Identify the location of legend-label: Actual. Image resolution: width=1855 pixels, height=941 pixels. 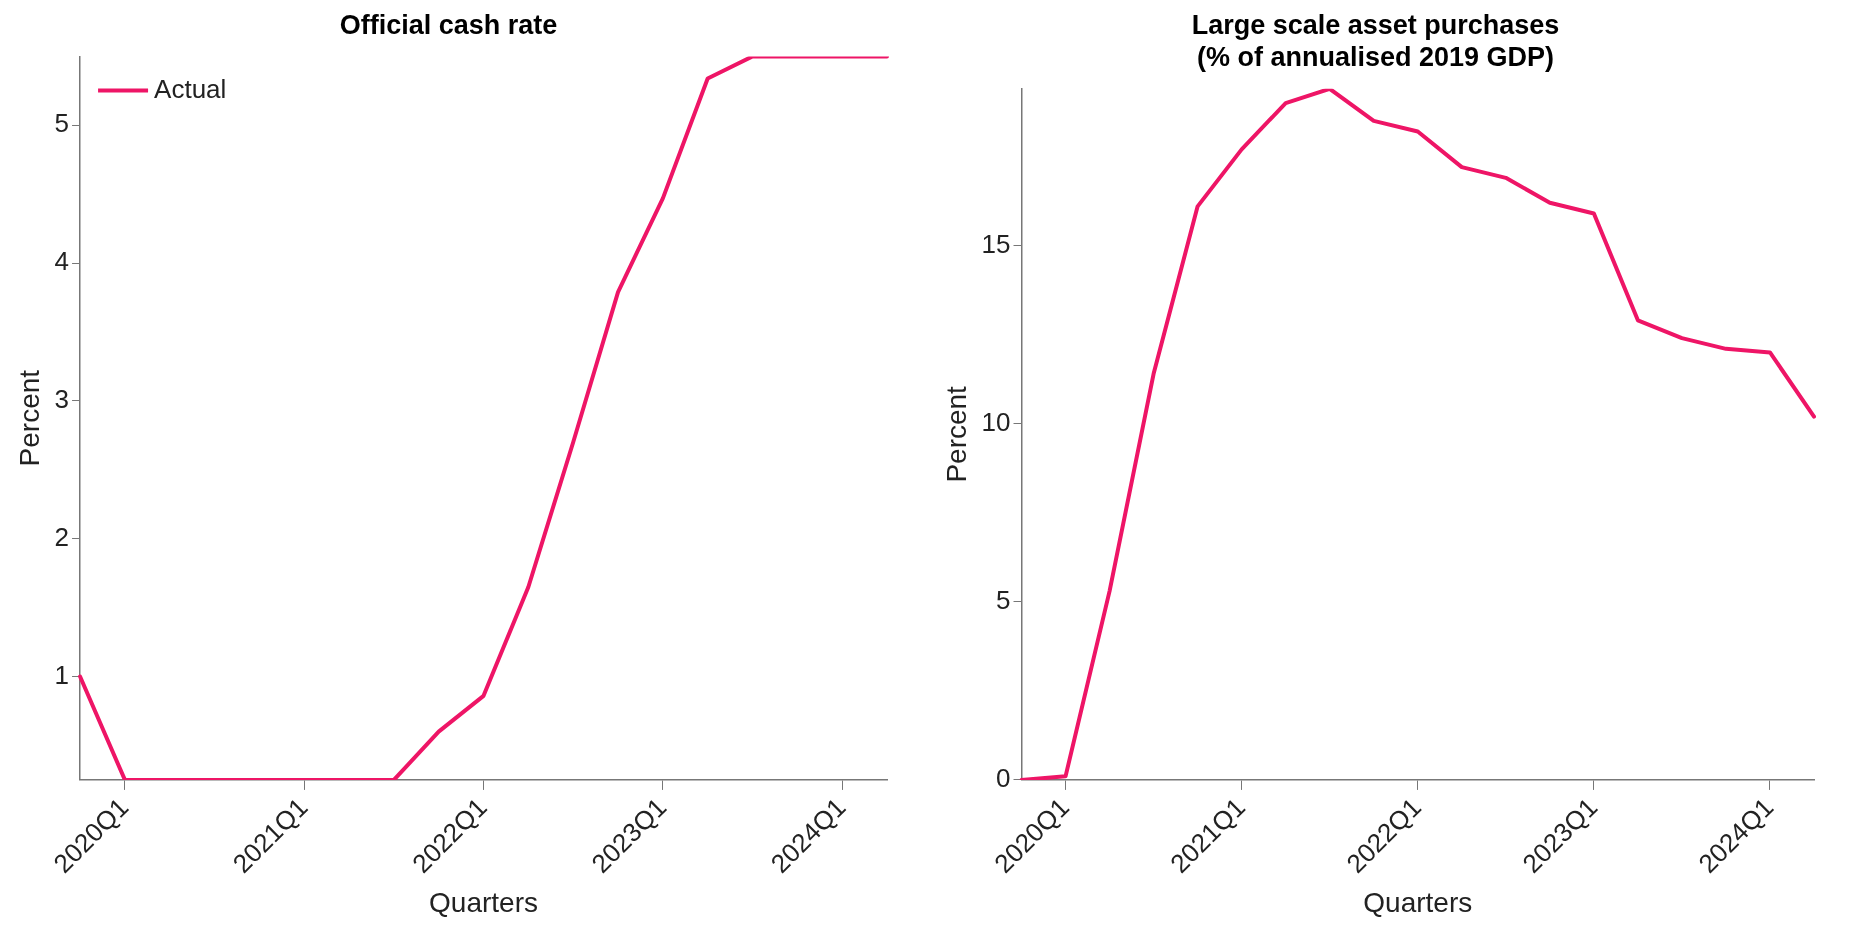
(190, 88).